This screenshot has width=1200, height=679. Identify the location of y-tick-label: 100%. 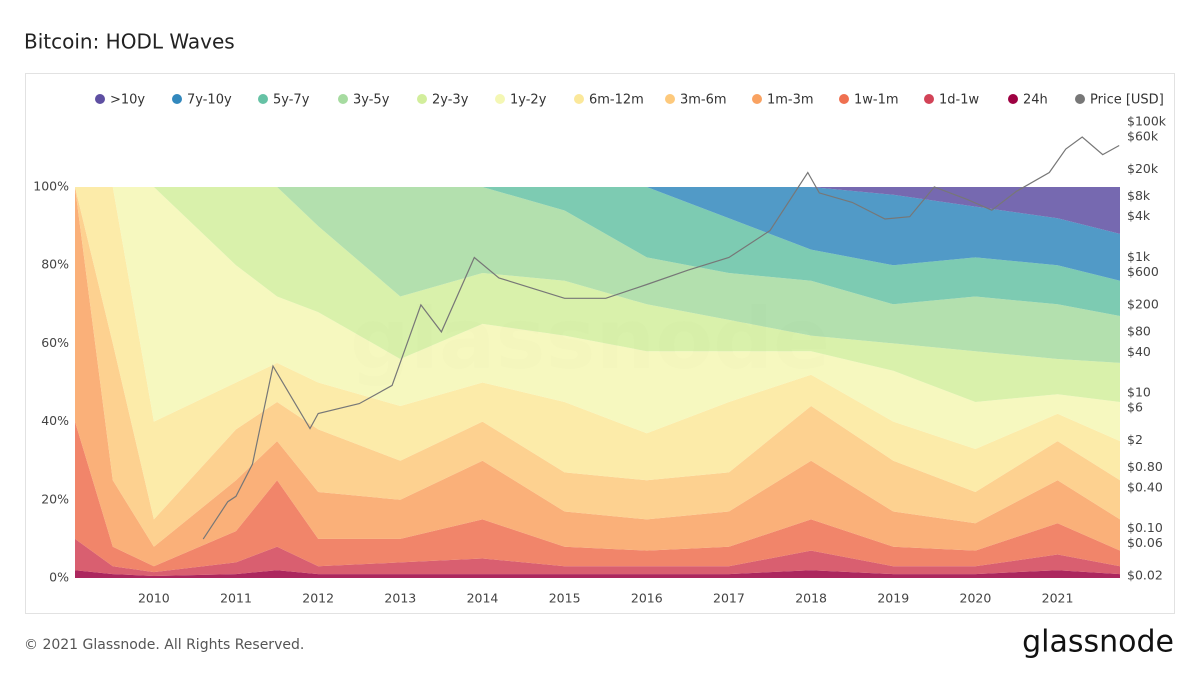
(51, 186).